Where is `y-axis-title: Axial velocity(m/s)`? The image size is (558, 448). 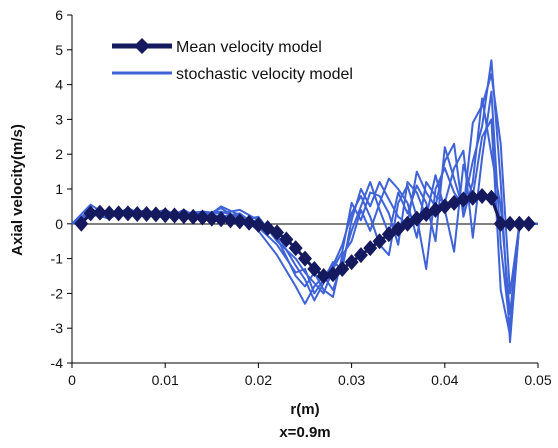
y-axis-title: Axial velocity(m/s) is located at coordinates (17, 190).